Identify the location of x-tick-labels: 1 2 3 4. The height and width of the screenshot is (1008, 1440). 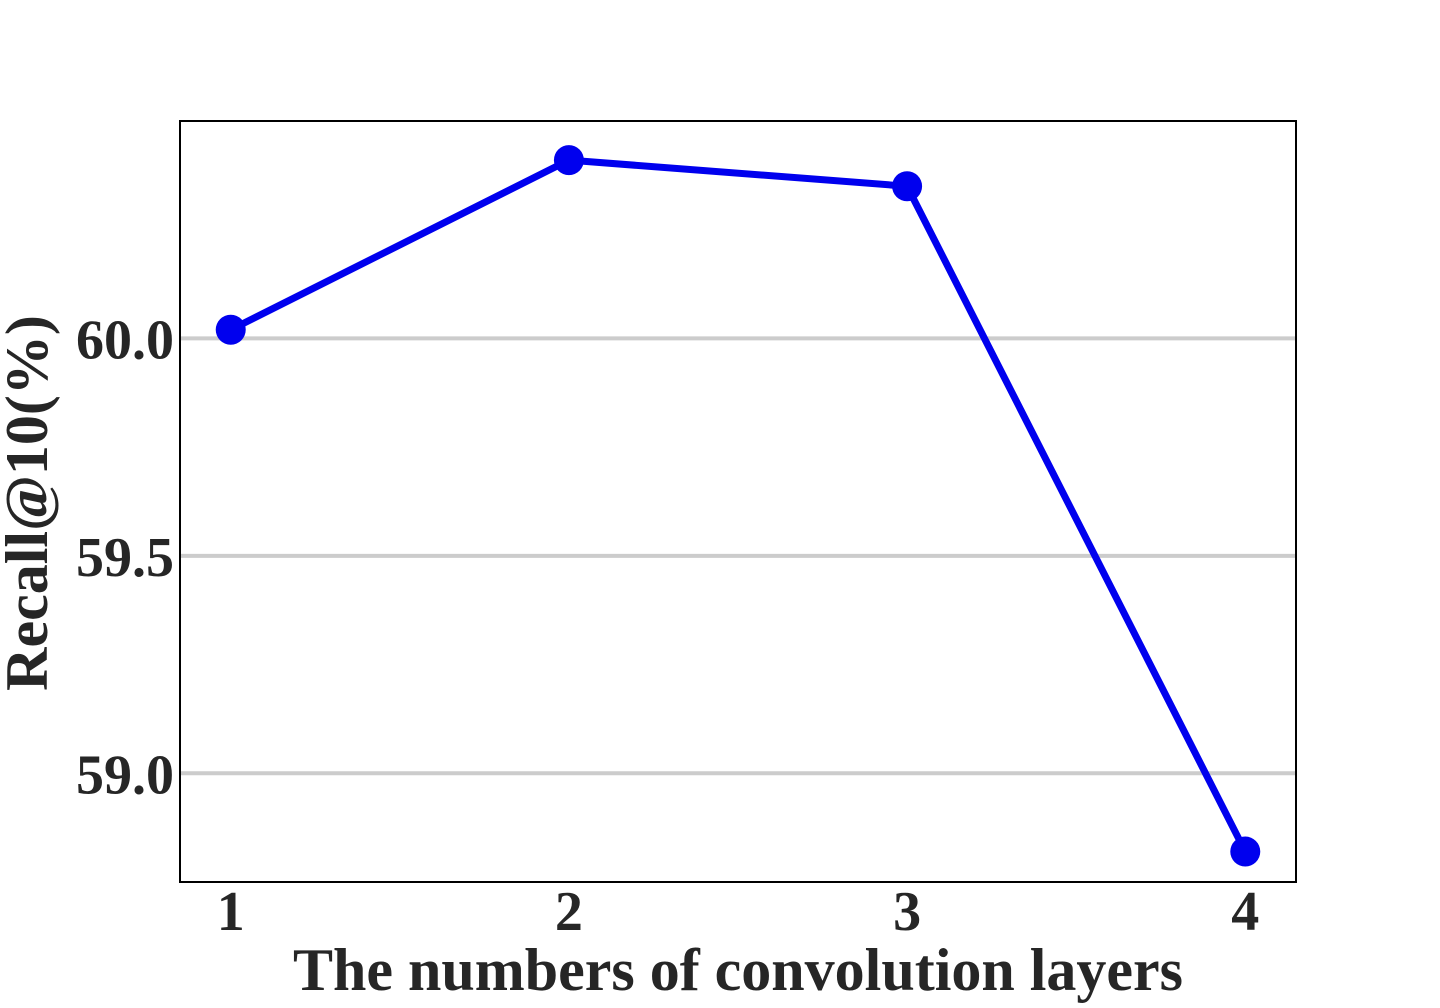
(738, 912).